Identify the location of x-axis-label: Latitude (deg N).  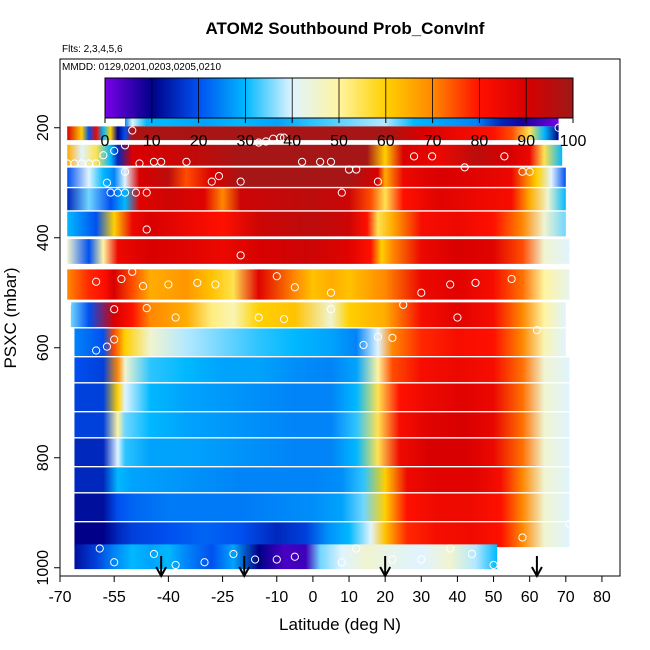
(340, 624).